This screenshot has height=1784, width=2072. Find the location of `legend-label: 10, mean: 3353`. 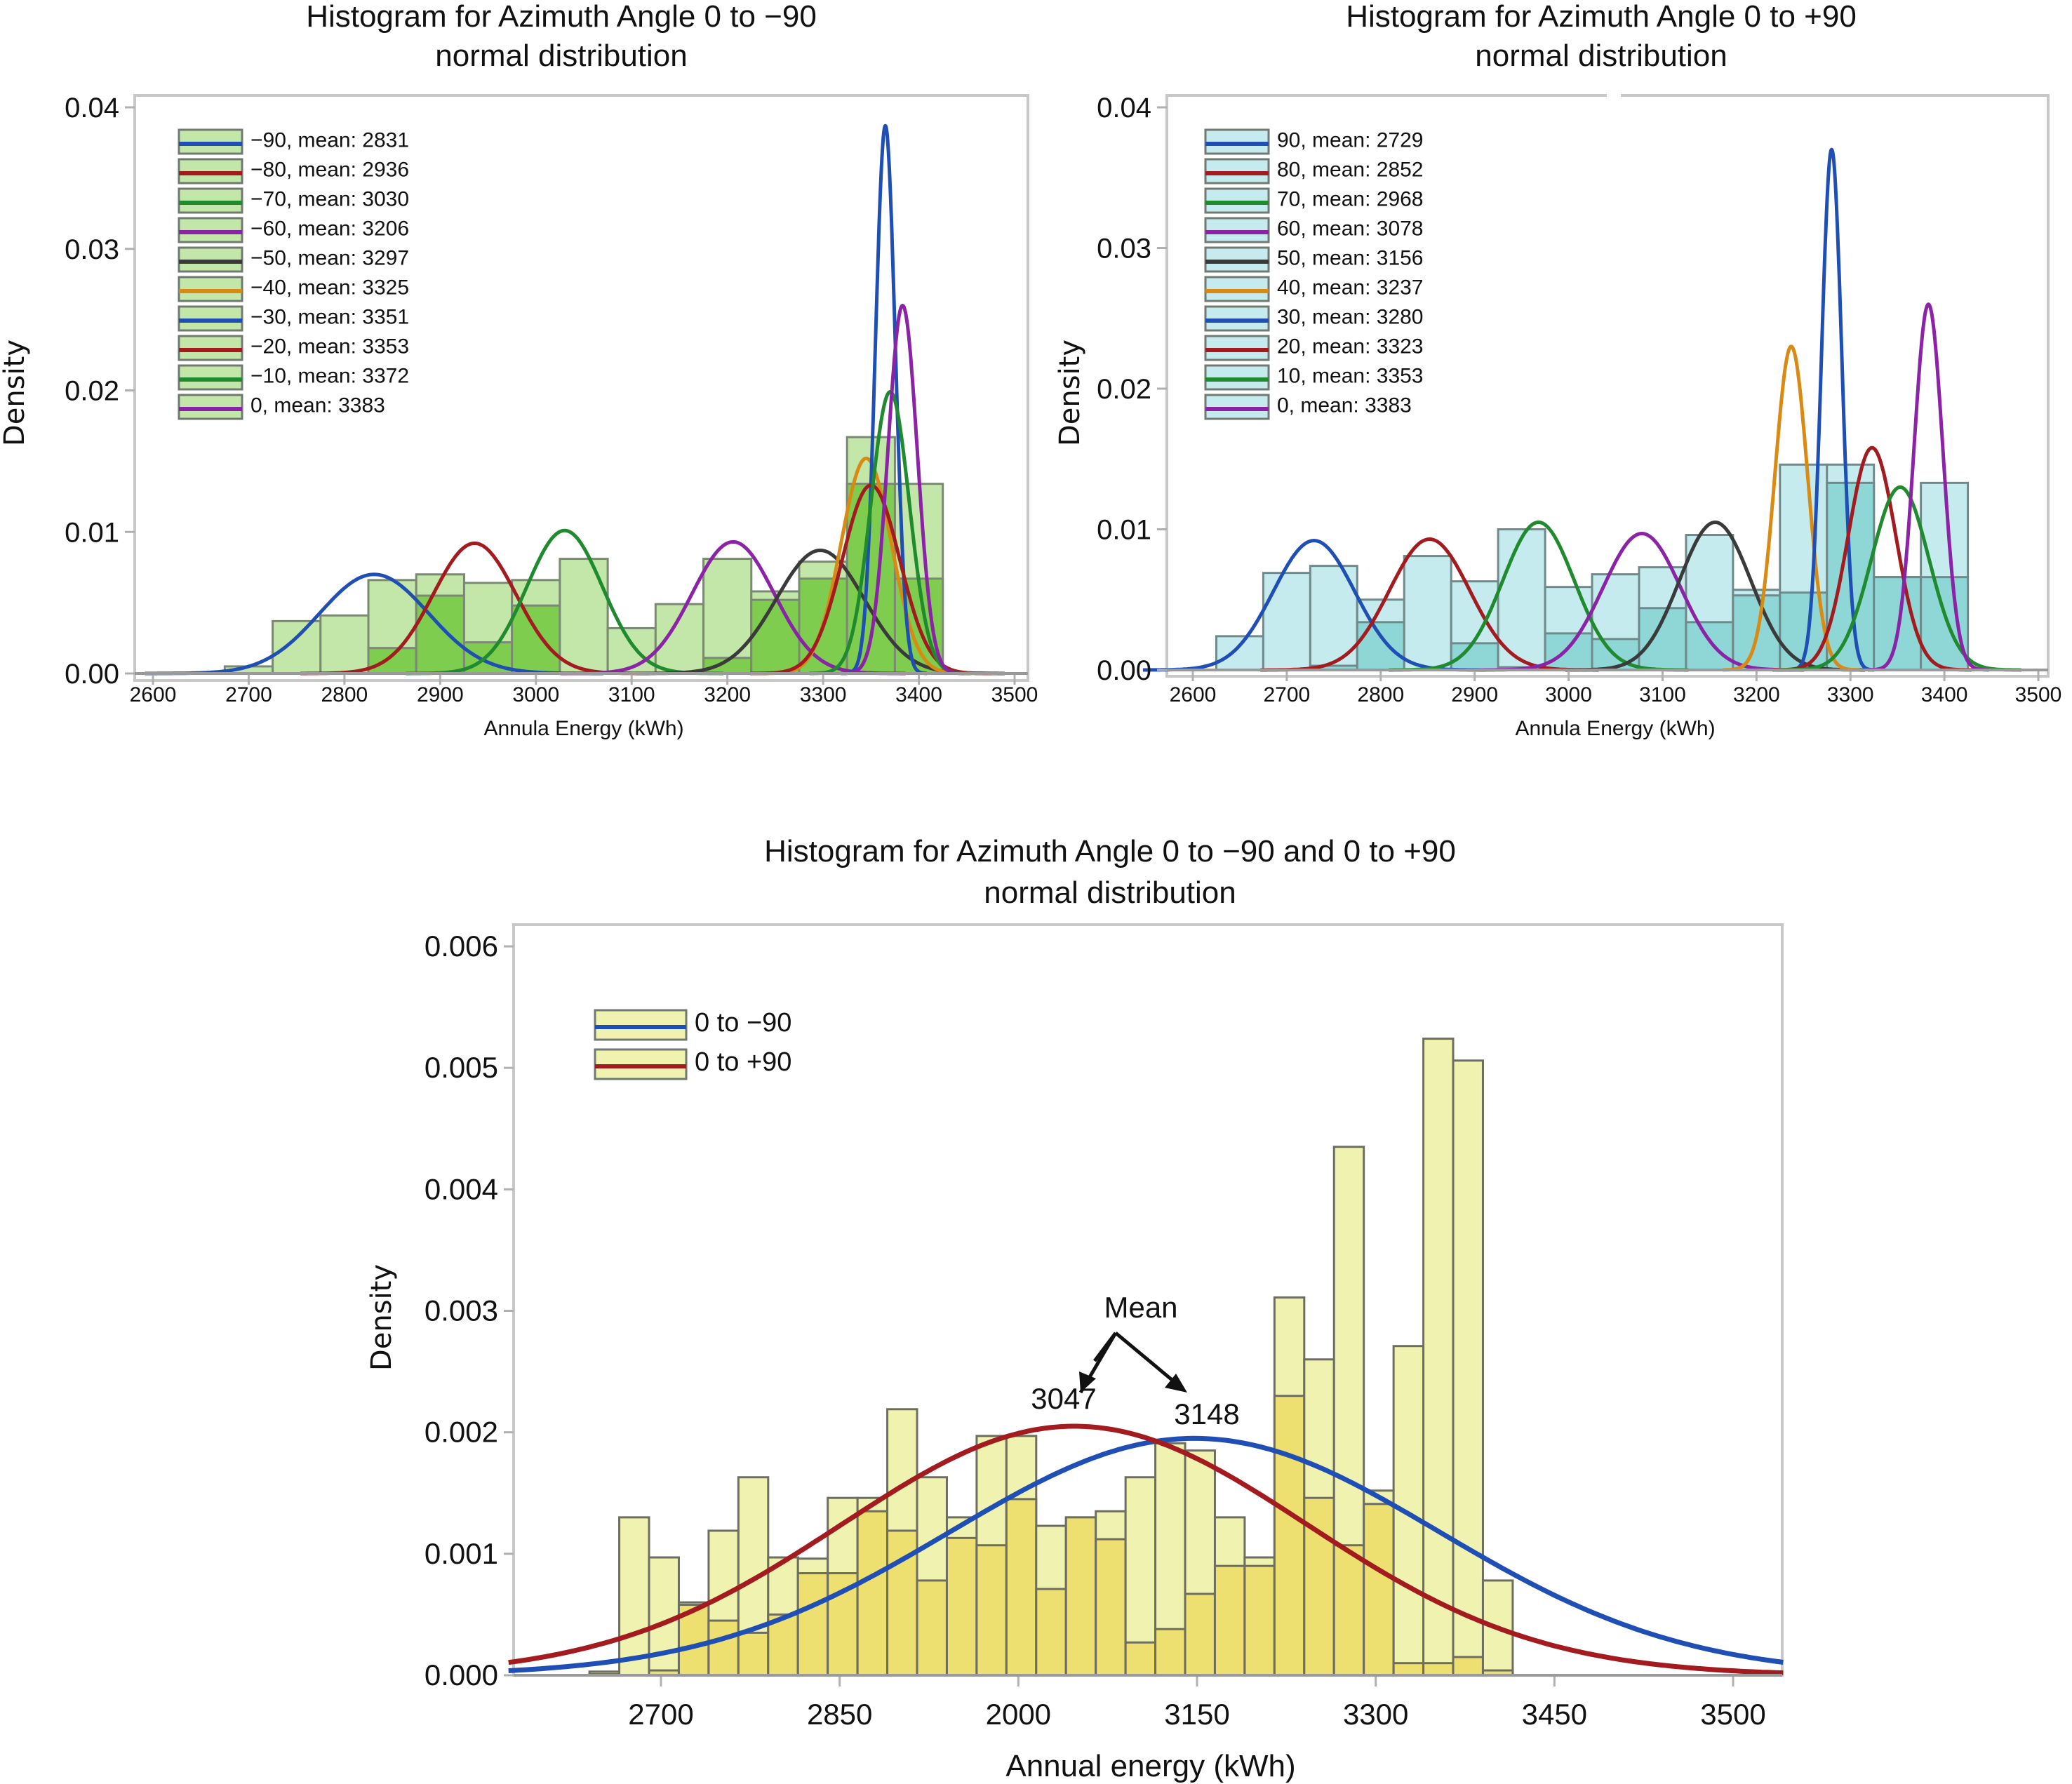

legend-label: 10, mean: 3353 is located at coordinates (1350, 375).